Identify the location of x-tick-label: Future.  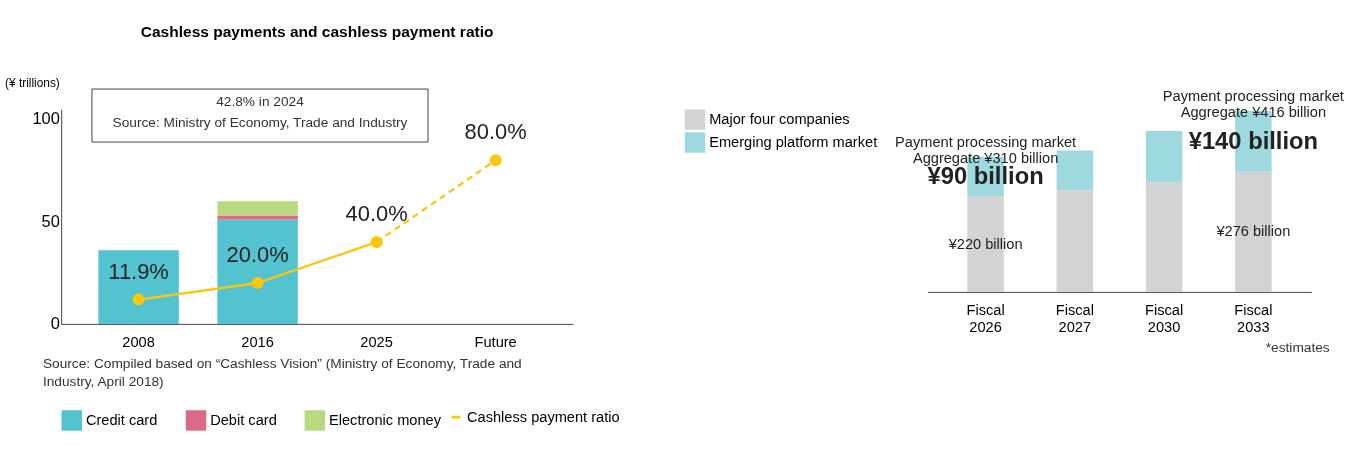
(495, 342).